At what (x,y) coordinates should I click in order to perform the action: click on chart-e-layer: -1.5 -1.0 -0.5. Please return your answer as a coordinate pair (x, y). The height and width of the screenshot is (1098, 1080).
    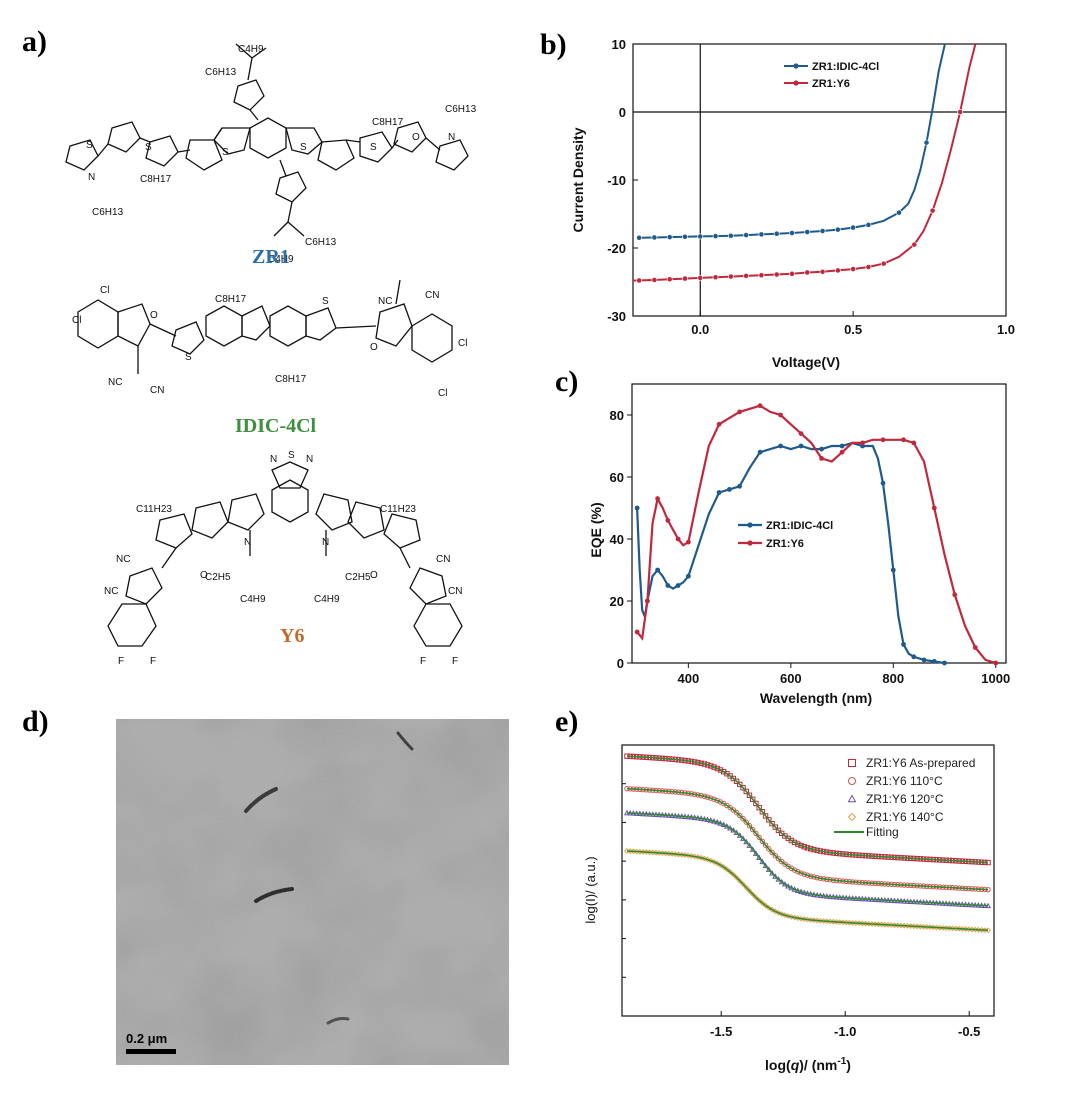
    Looking at the image, I should click on (808, 891).